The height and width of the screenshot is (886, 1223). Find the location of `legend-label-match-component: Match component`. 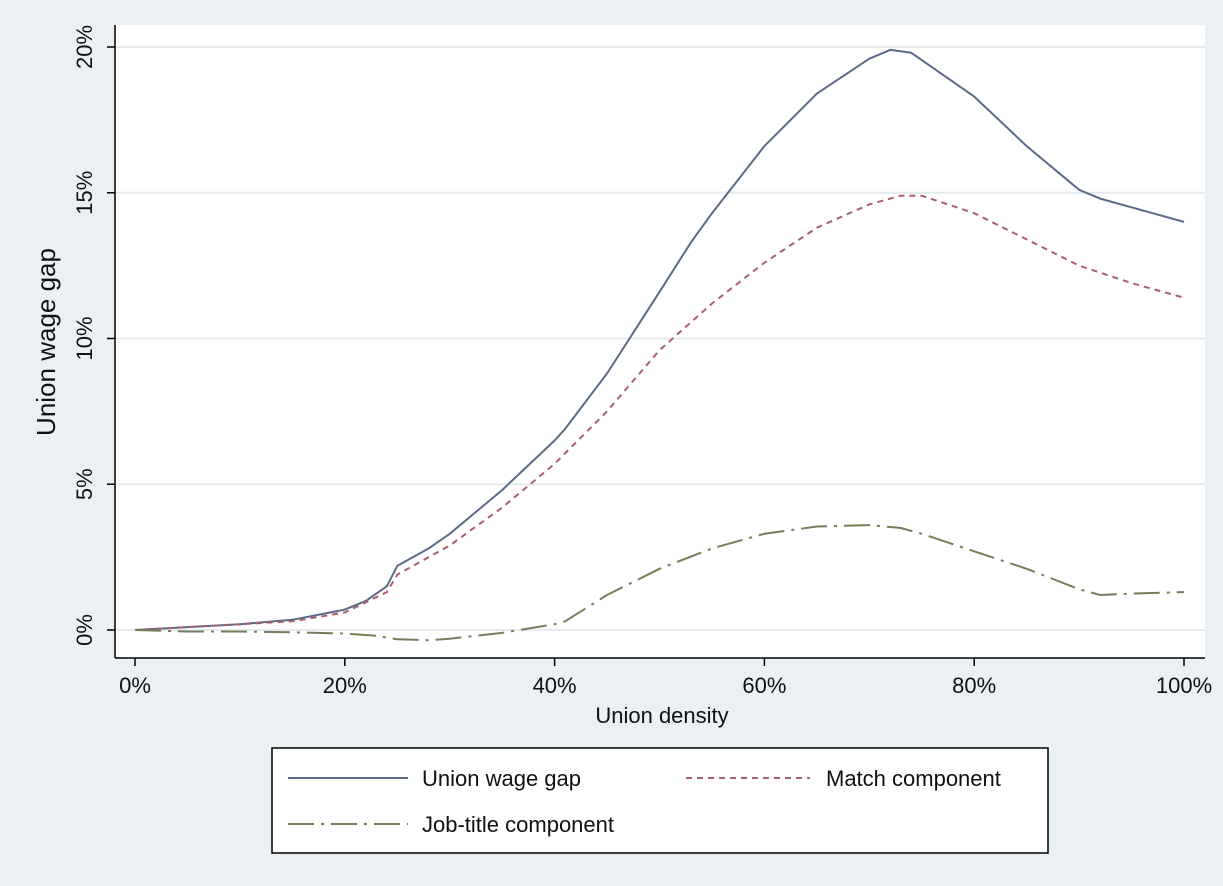

legend-label-match-component: Match component is located at coordinates (913, 778).